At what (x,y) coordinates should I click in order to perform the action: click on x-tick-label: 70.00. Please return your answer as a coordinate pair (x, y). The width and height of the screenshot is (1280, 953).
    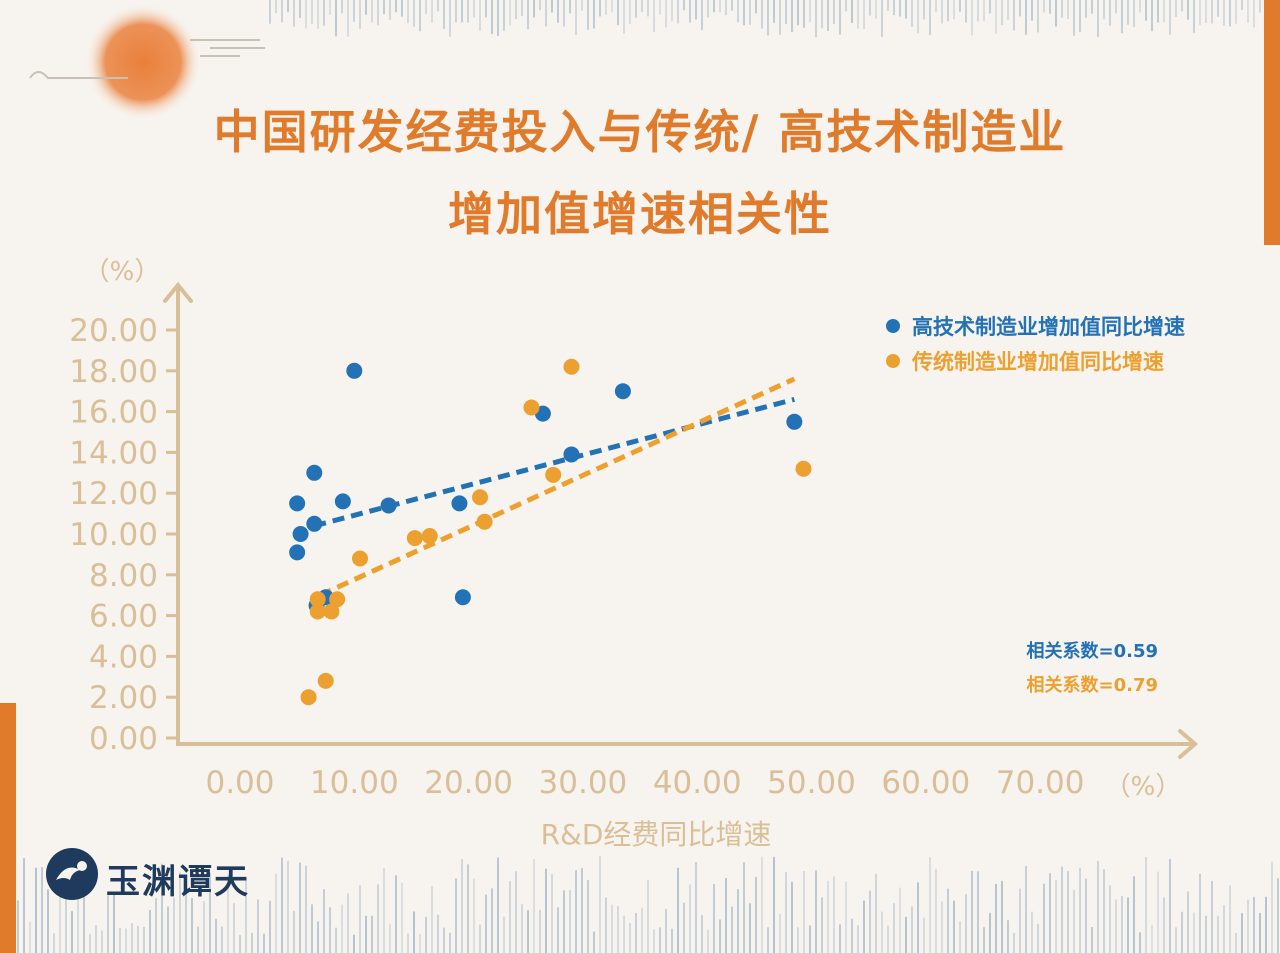
    Looking at the image, I should click on (1040, 783).